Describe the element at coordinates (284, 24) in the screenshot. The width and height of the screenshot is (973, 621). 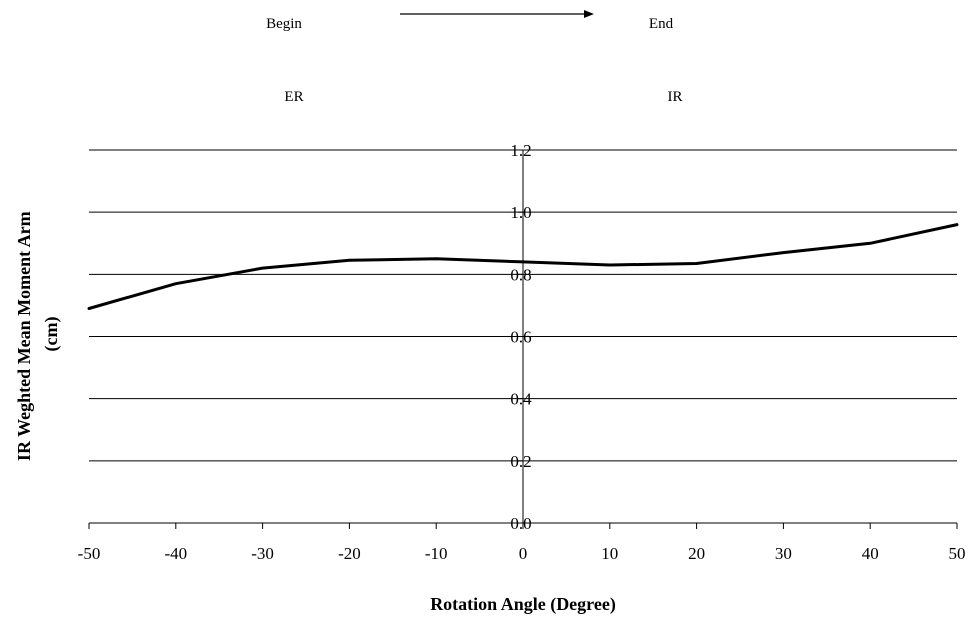
I see `begin-label: Begin` at that location.